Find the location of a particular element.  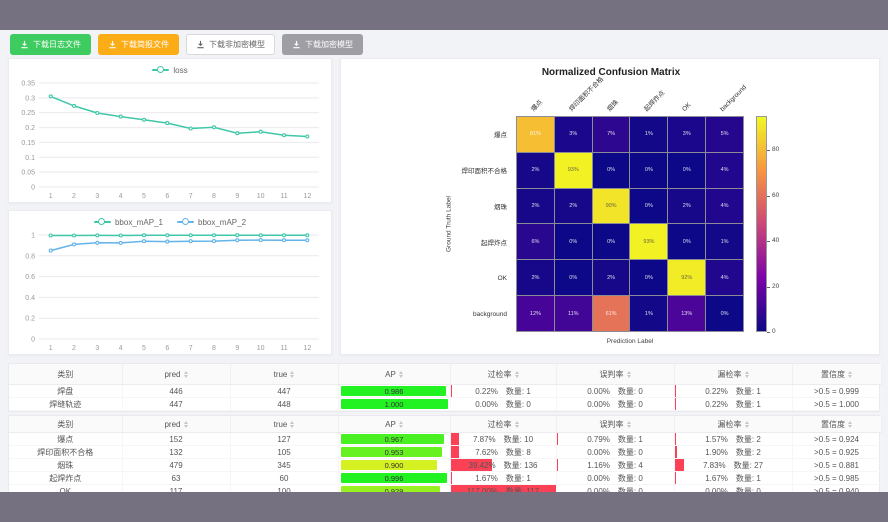

colorbar-tick: 60 is located at coordinates (776, 195).